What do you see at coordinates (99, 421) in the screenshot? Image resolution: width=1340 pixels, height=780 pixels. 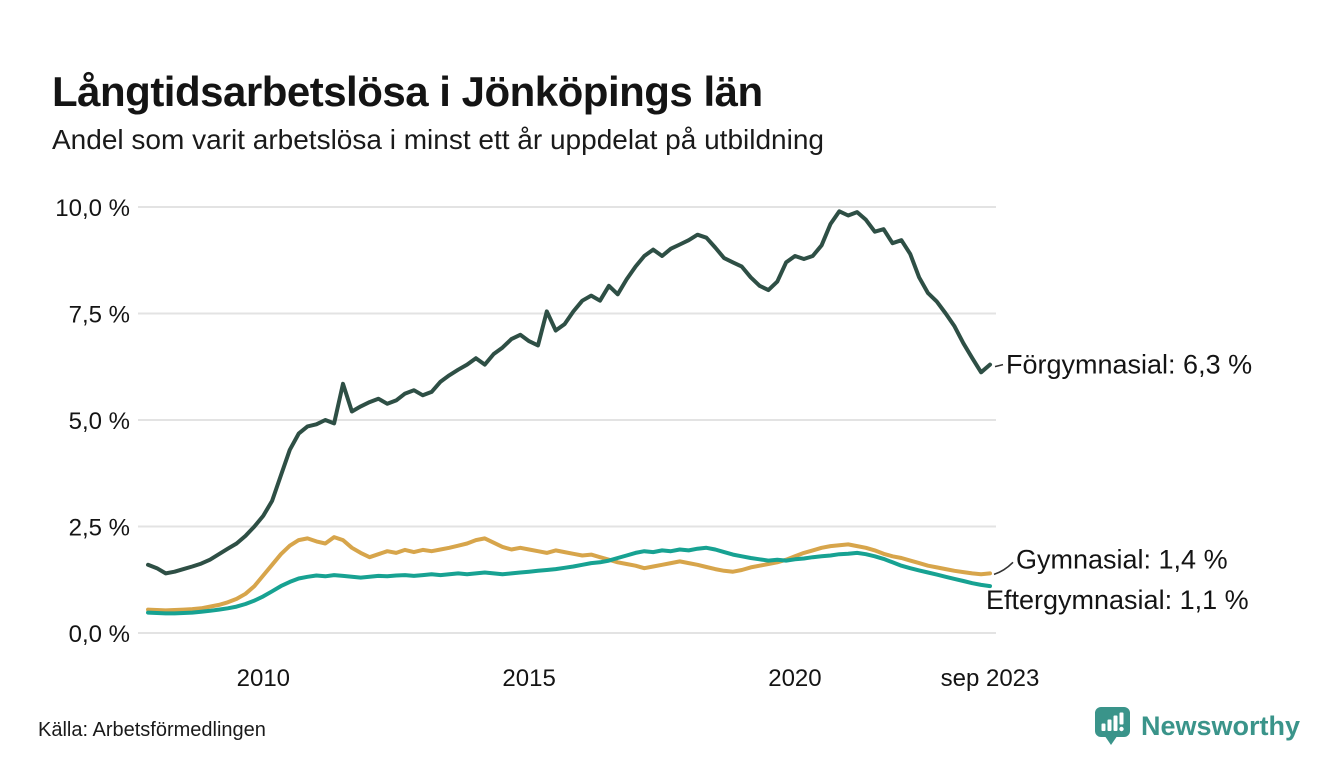 I see `y-axis-tick-label: 5,0 %` at bounding box center [99, 421].